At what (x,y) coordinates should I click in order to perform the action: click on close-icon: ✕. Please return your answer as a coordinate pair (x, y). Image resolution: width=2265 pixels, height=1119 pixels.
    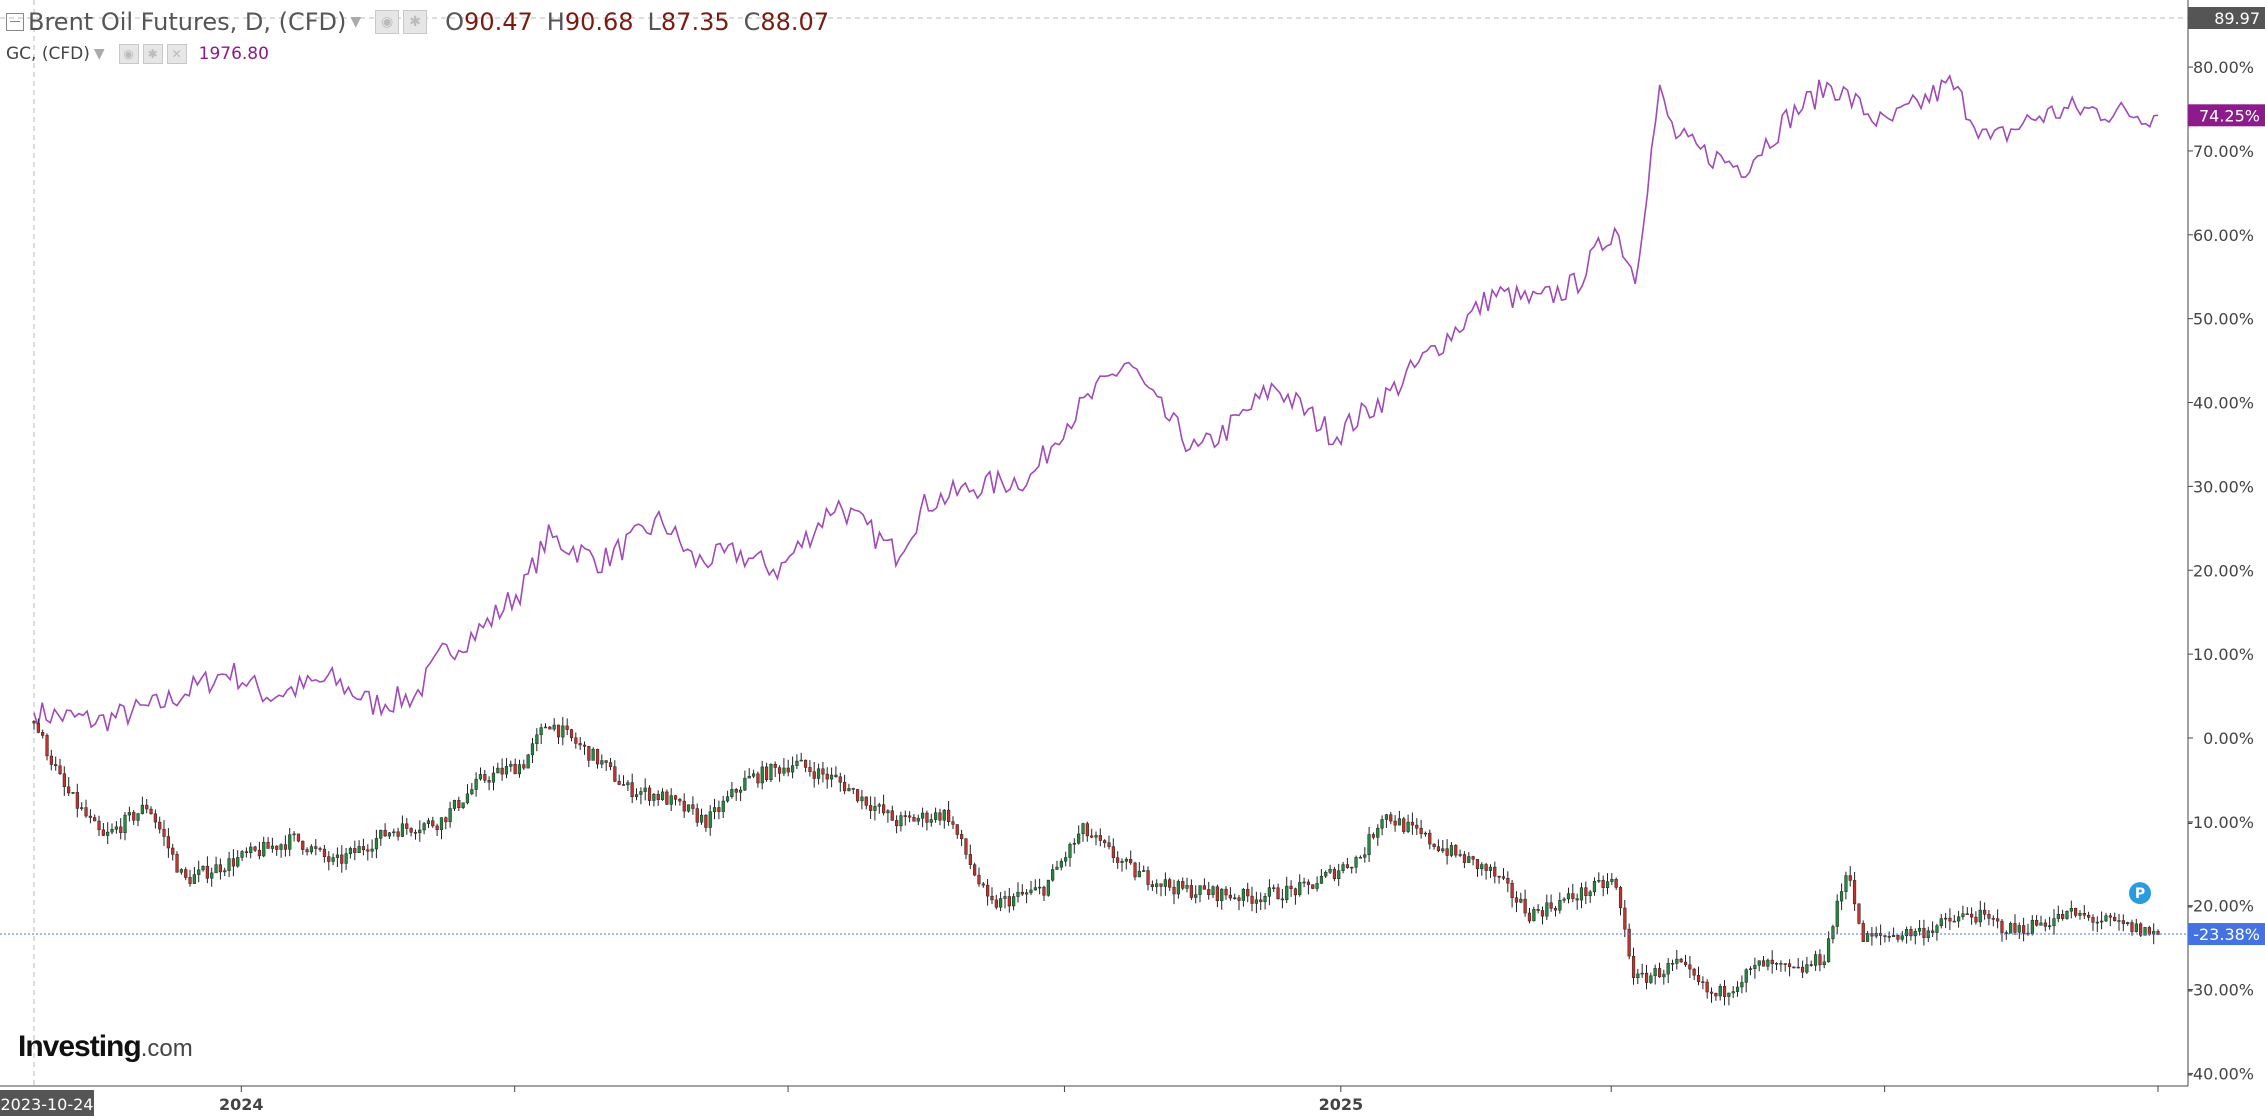
    Looking at the image, I should click on (176, 54).